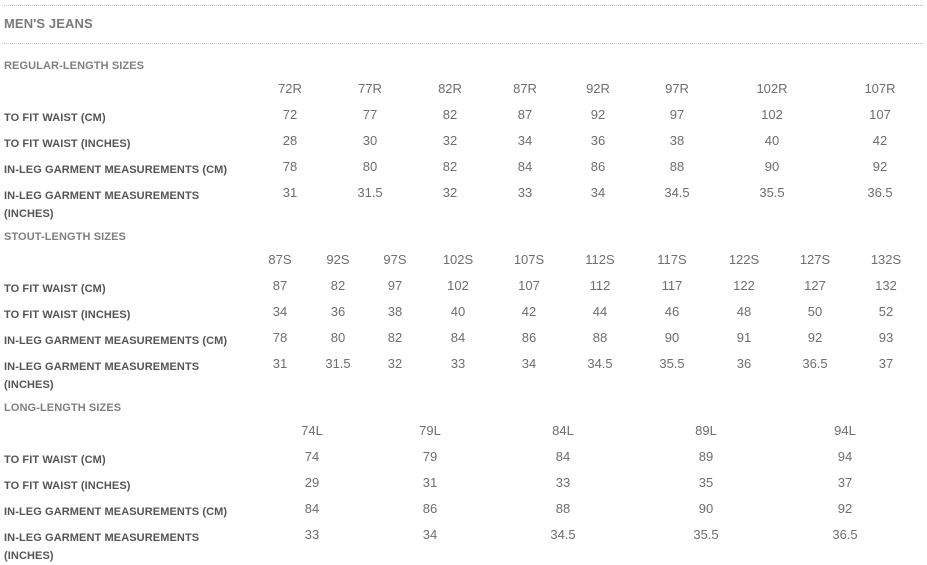  What do you see at coordinates (525, 114) in the screenshot?
I see `table-cell: 87` at bounding box center [525, 114].